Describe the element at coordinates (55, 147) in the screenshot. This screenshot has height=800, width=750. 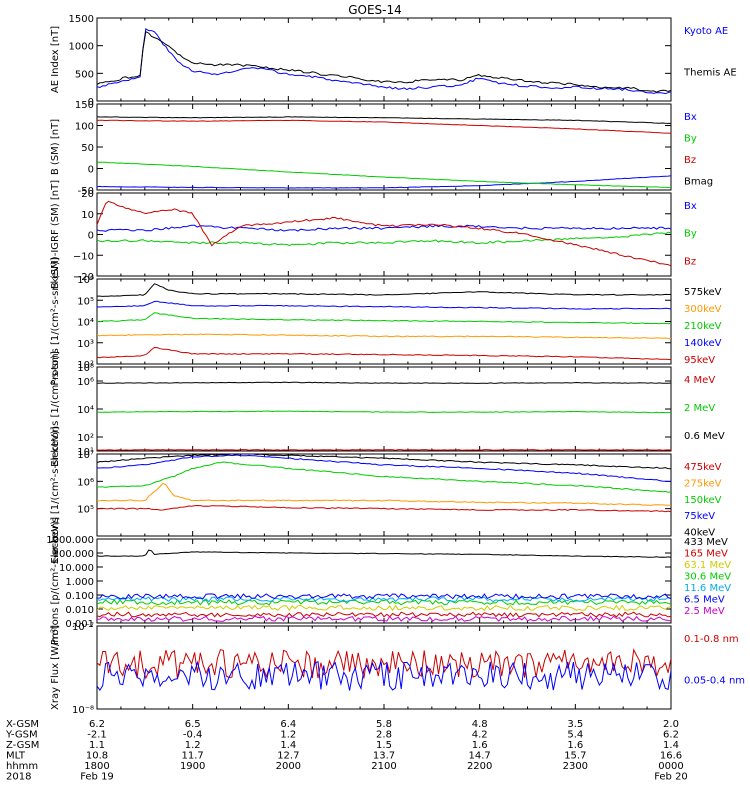
I see `y-axis-label: B (SM) [nT]` at that location.